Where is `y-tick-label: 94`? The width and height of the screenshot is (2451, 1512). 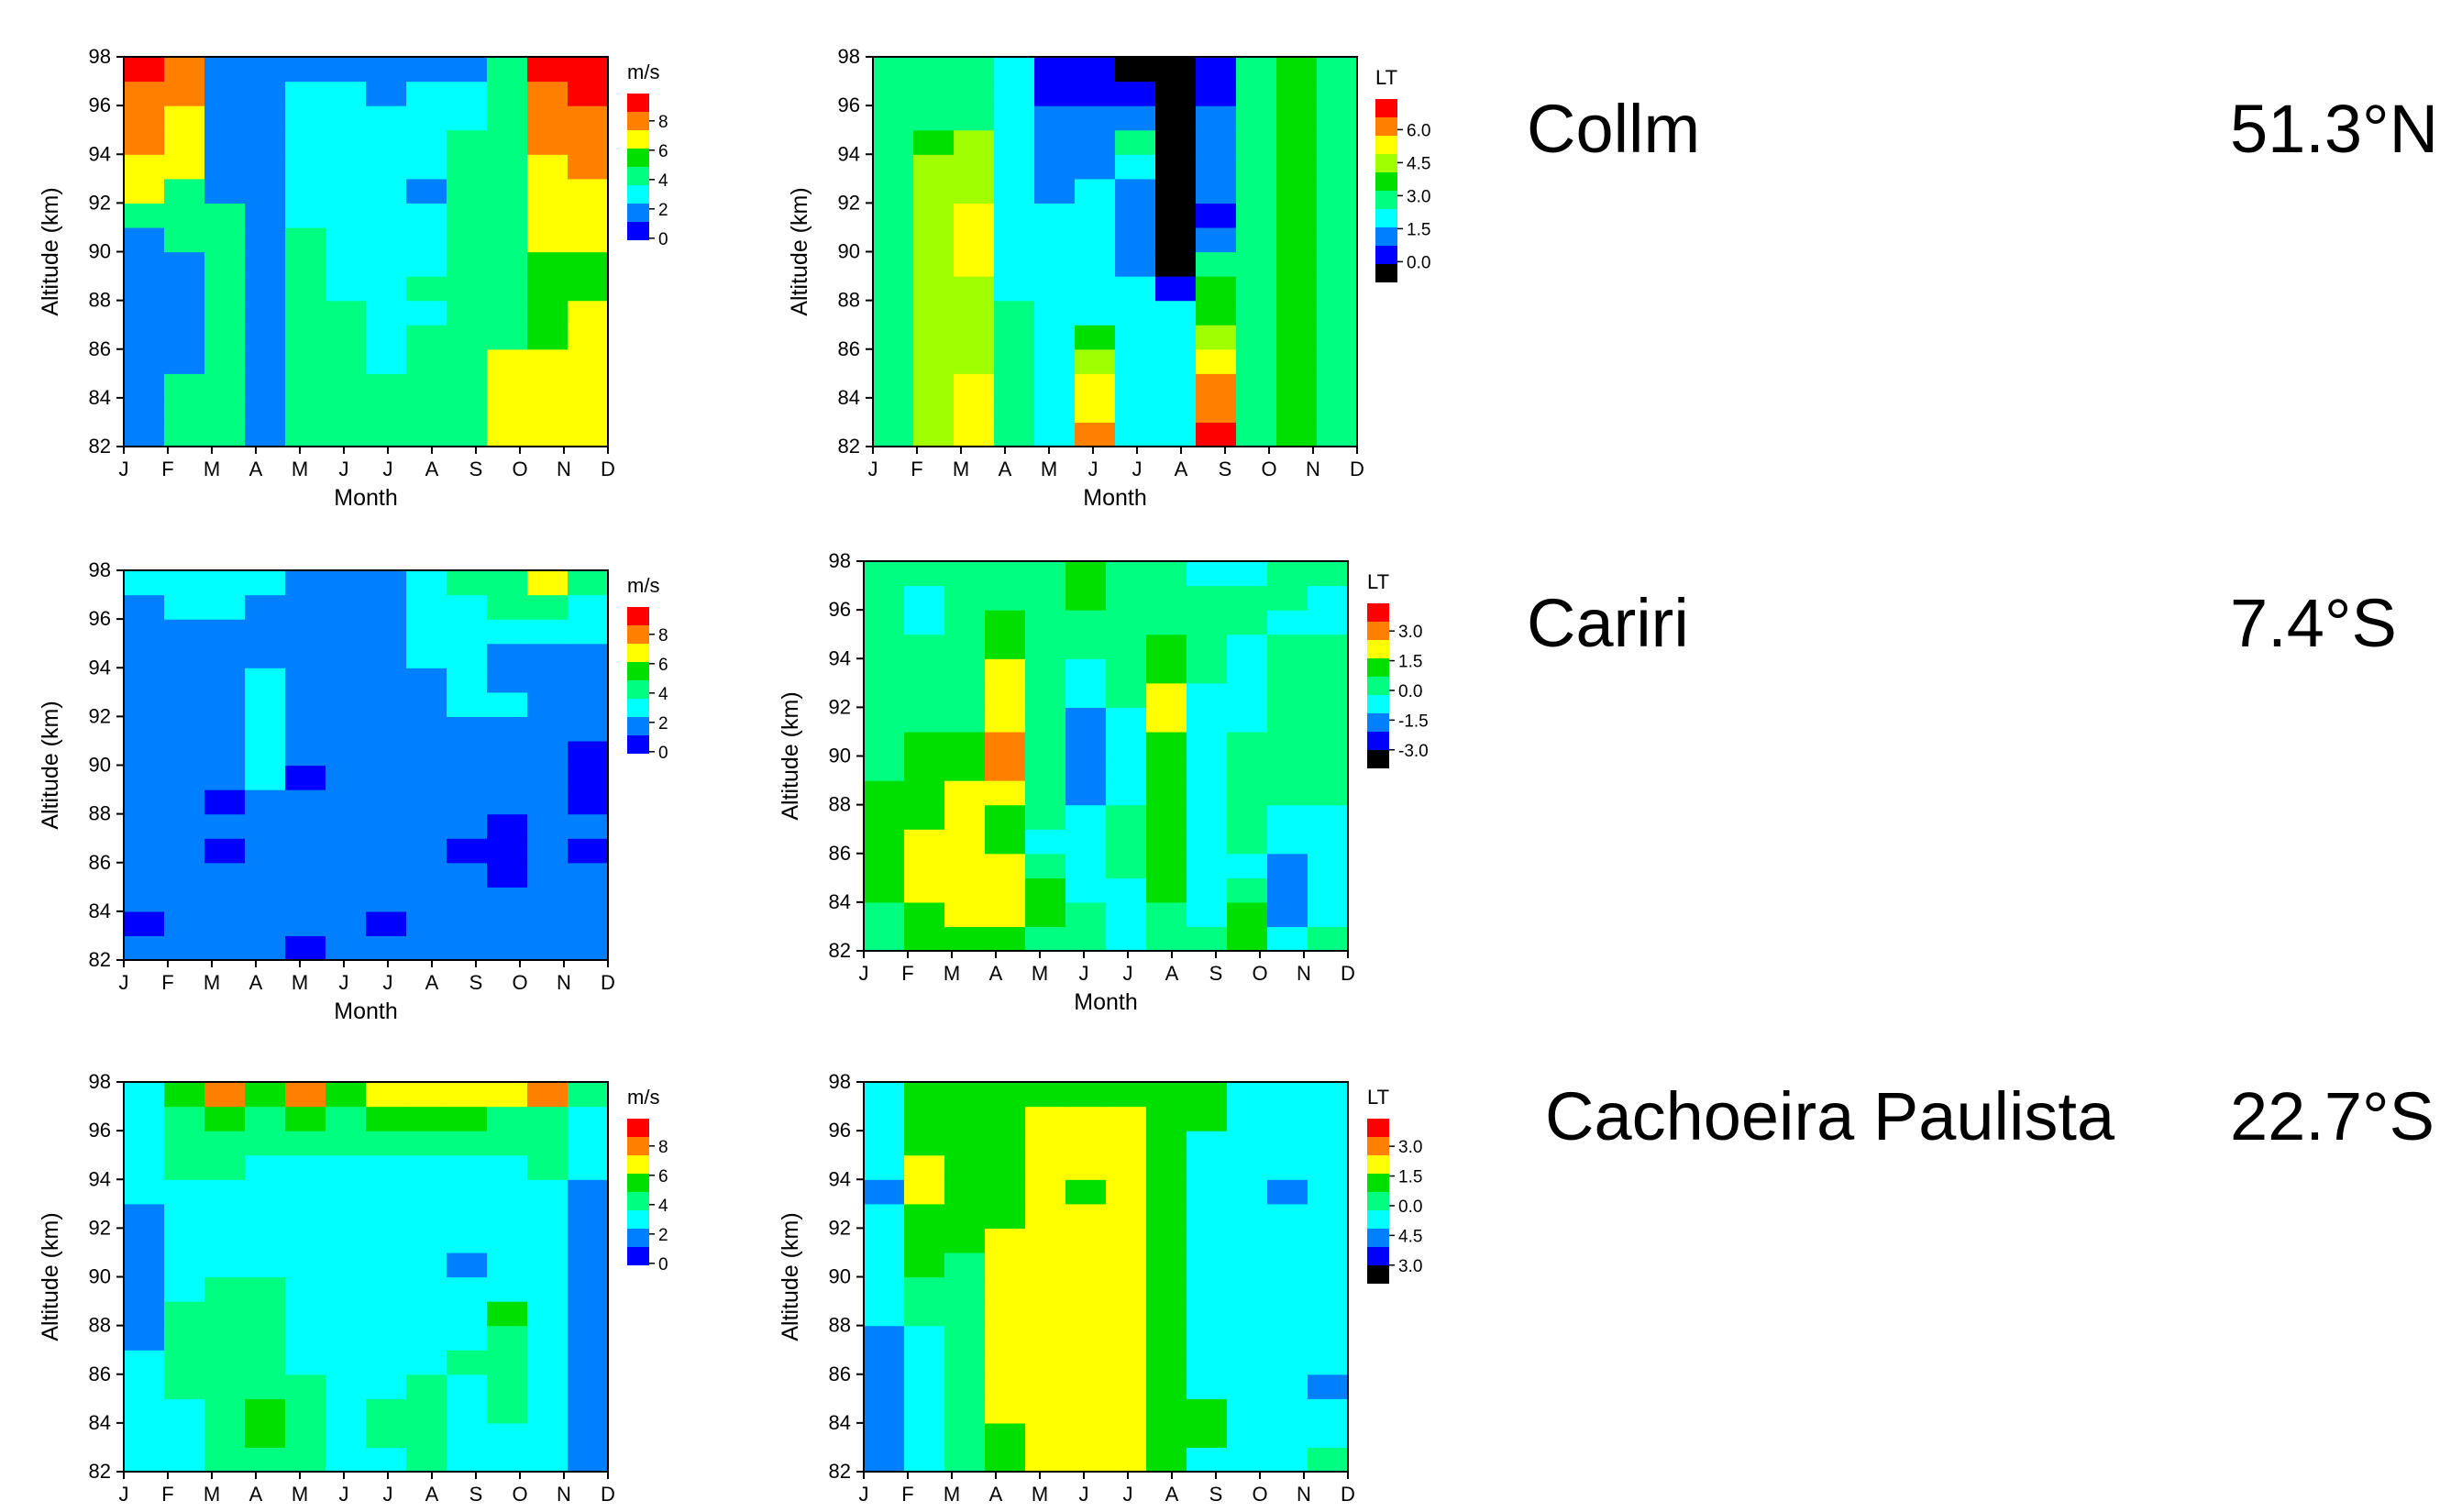 y-tick-label: 94 is located at coordinates (840, 657).